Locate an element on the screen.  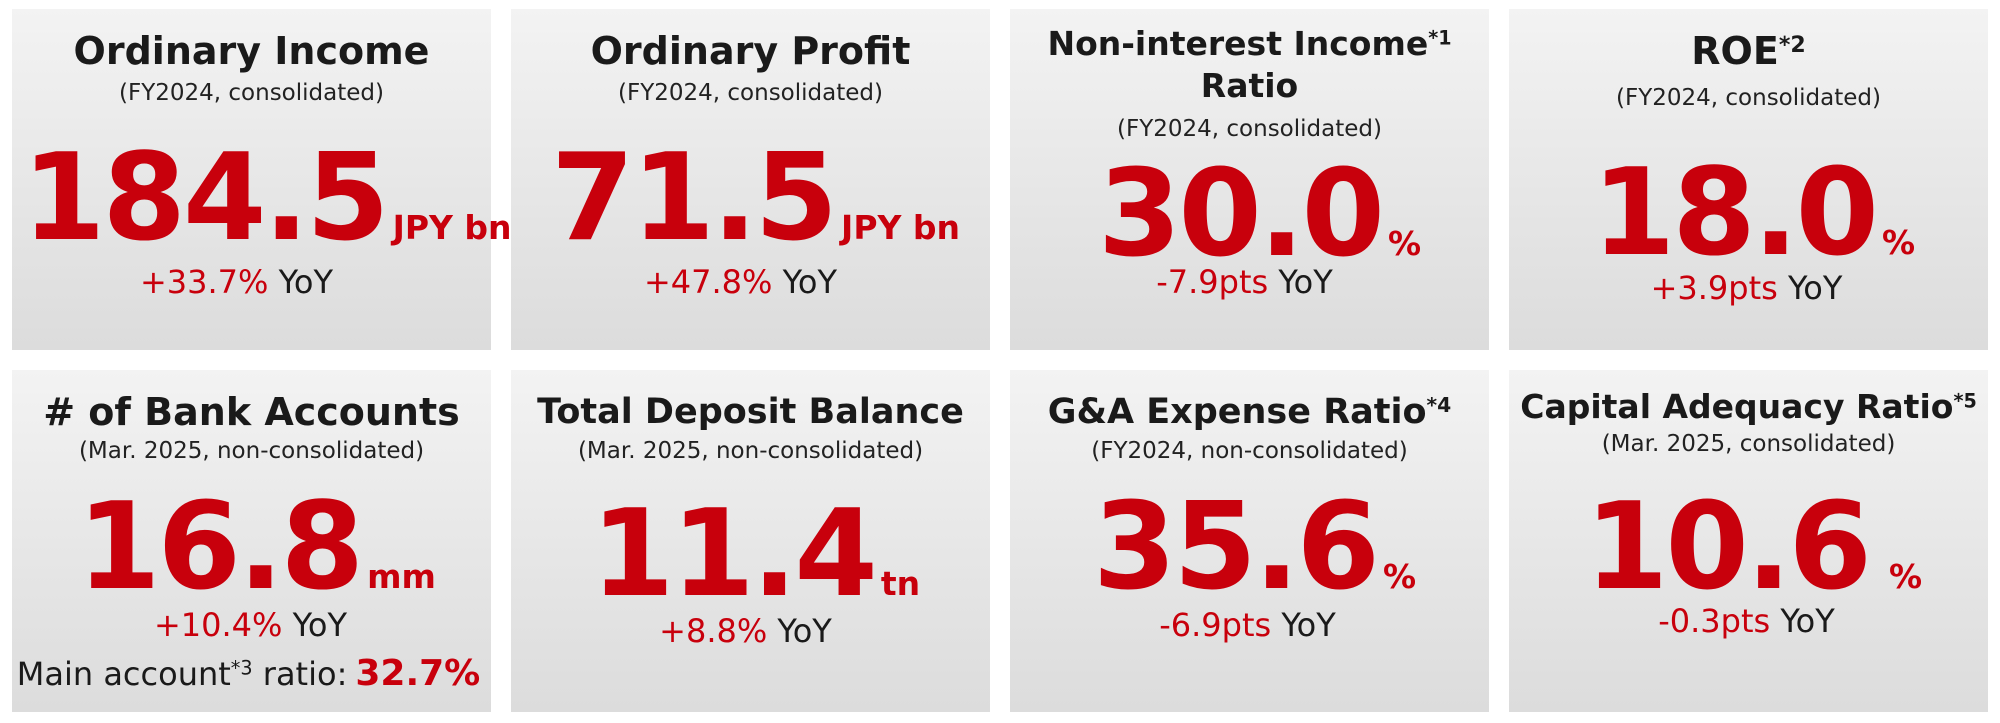
main-account-suffix: ratio: is located at coordinates (300, 674).